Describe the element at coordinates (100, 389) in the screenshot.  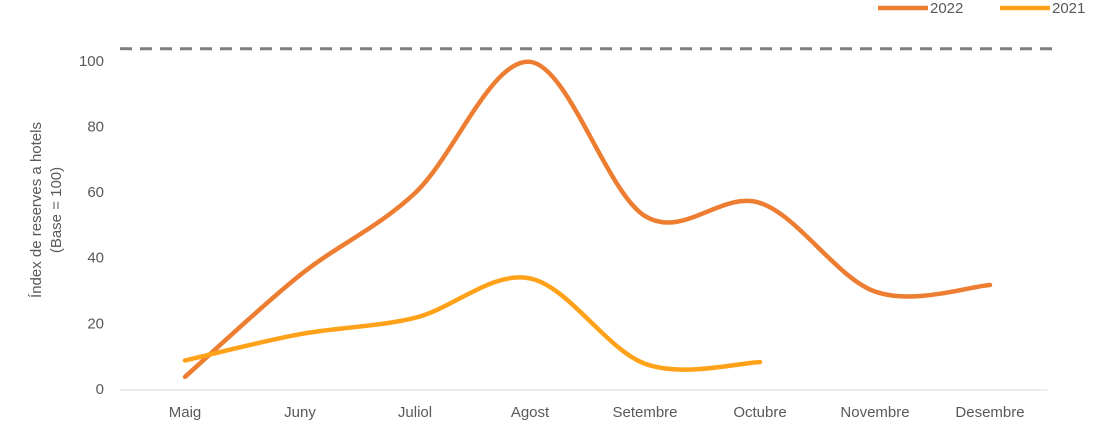
I see `y-tick-label: 0` at that location.